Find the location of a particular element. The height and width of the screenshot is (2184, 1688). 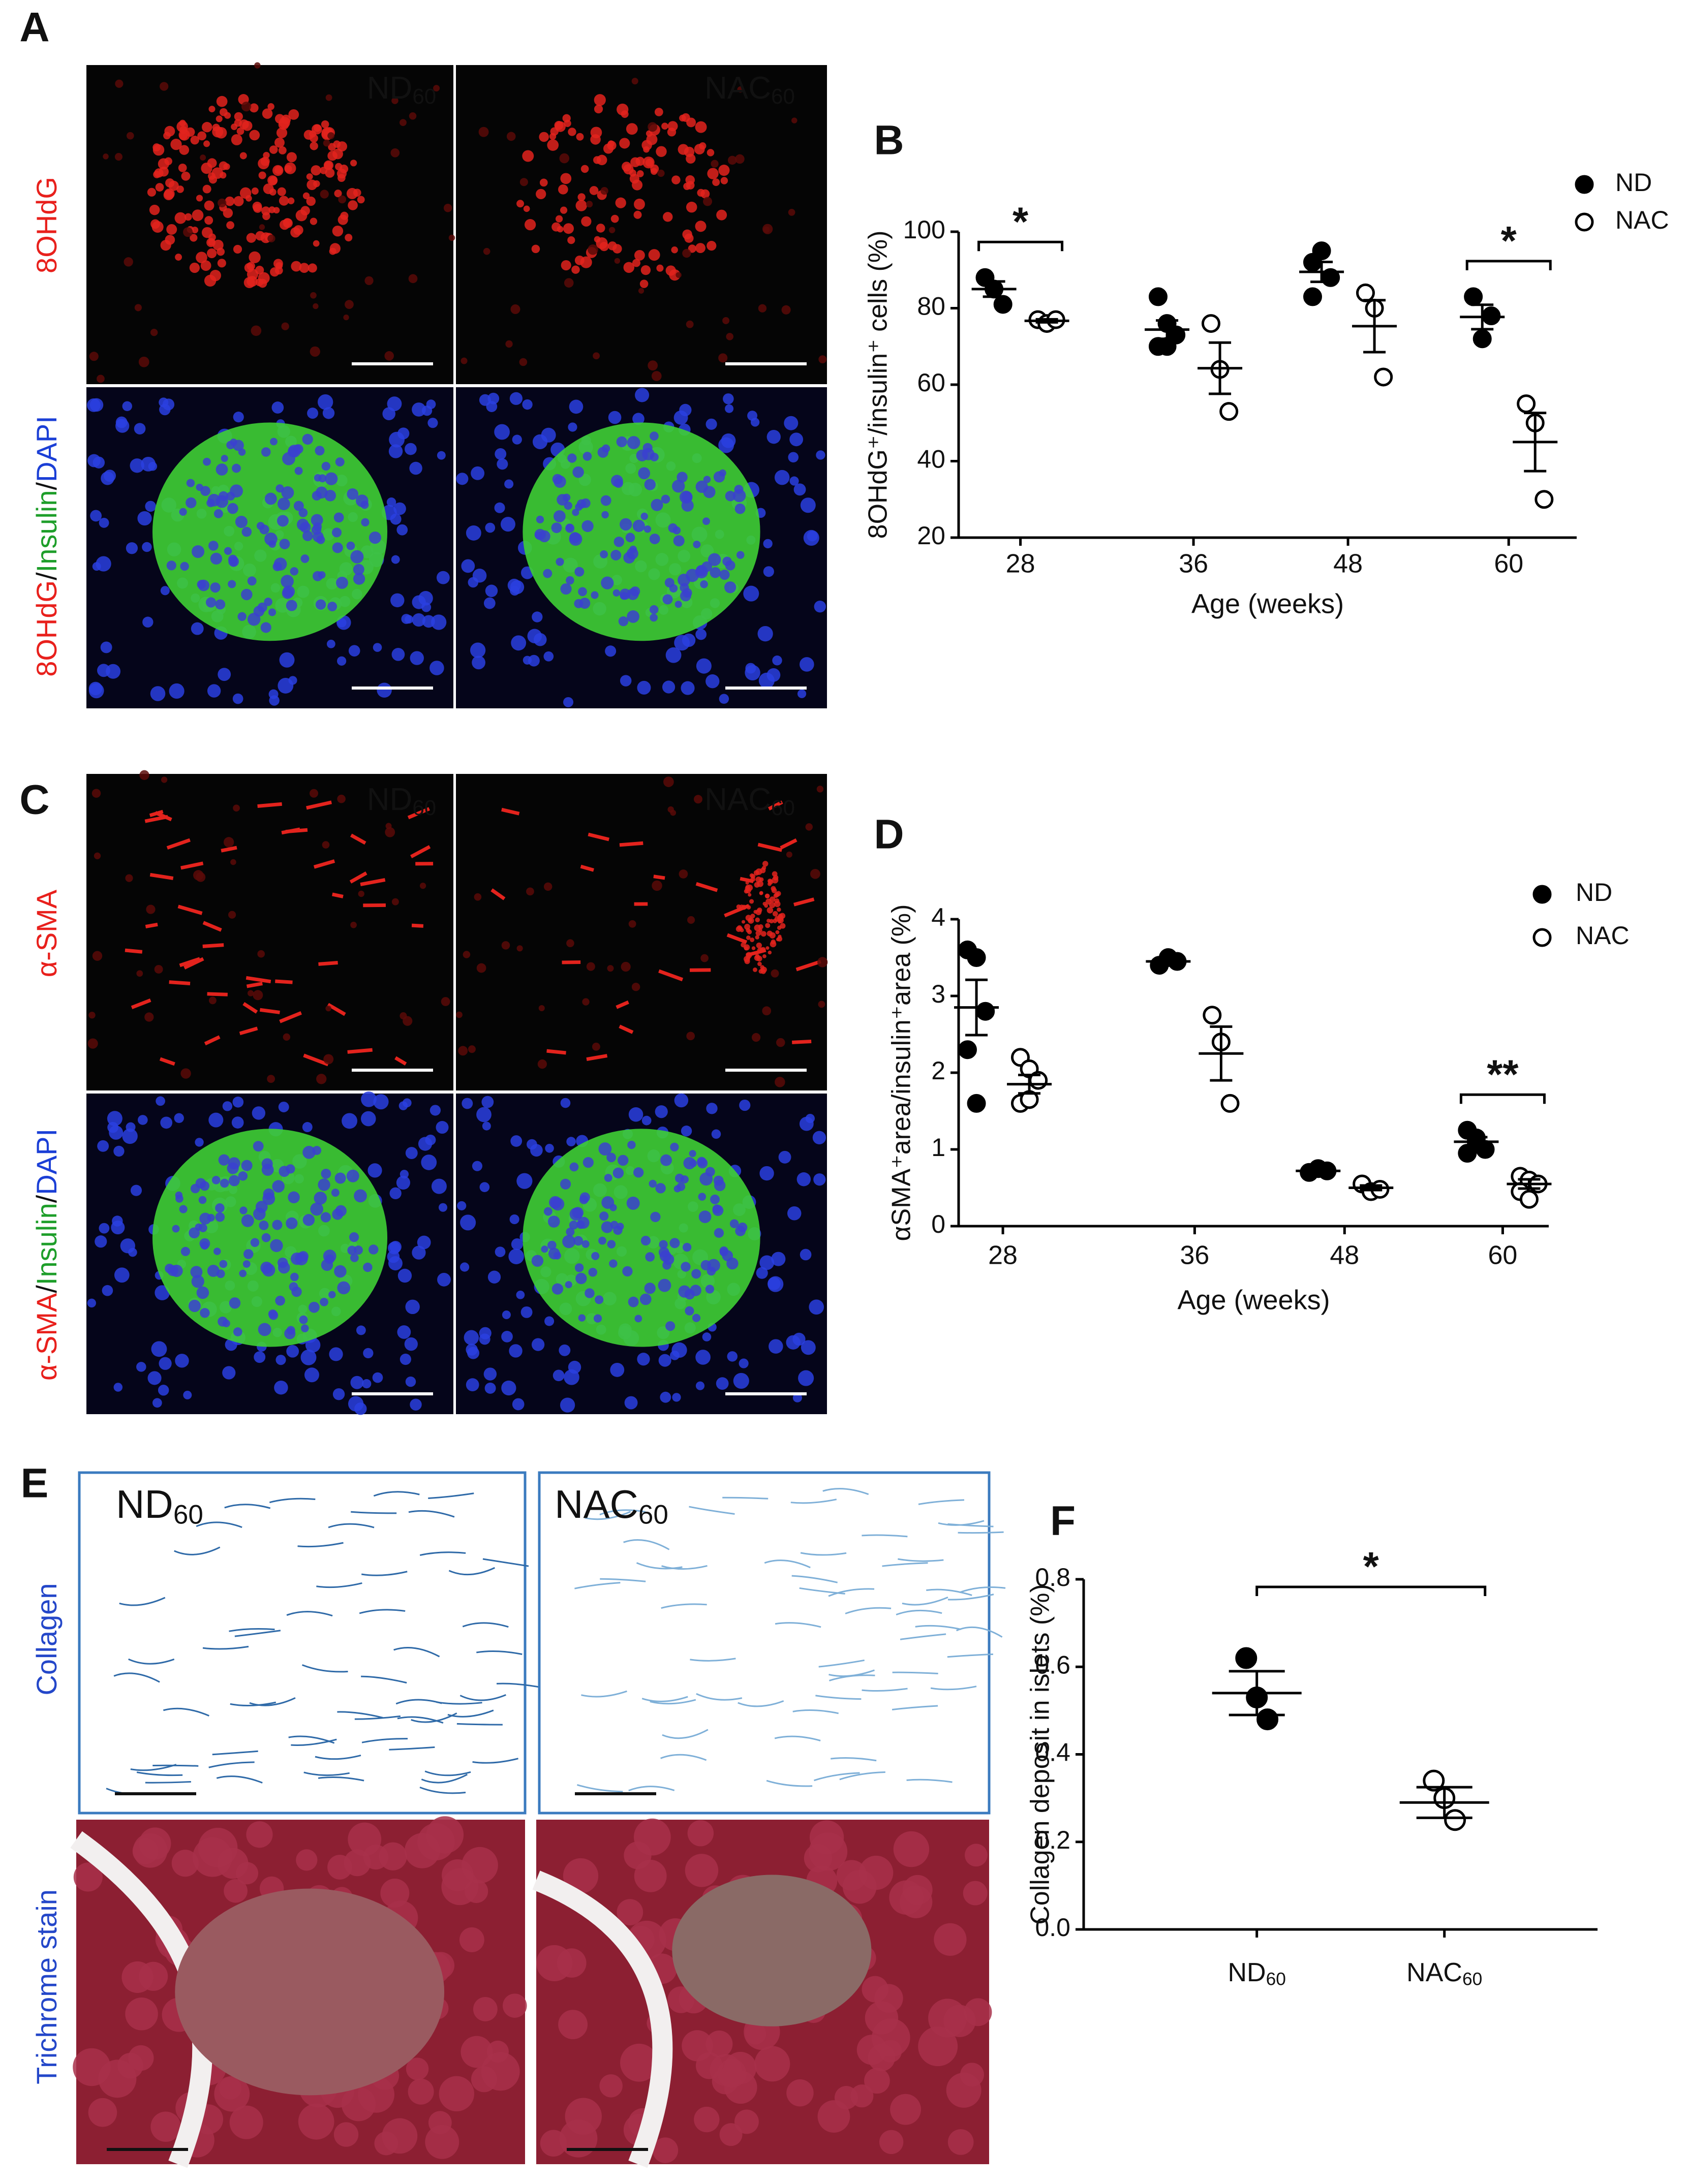

legend-label: NAC is located at coordinates (1642, 220).